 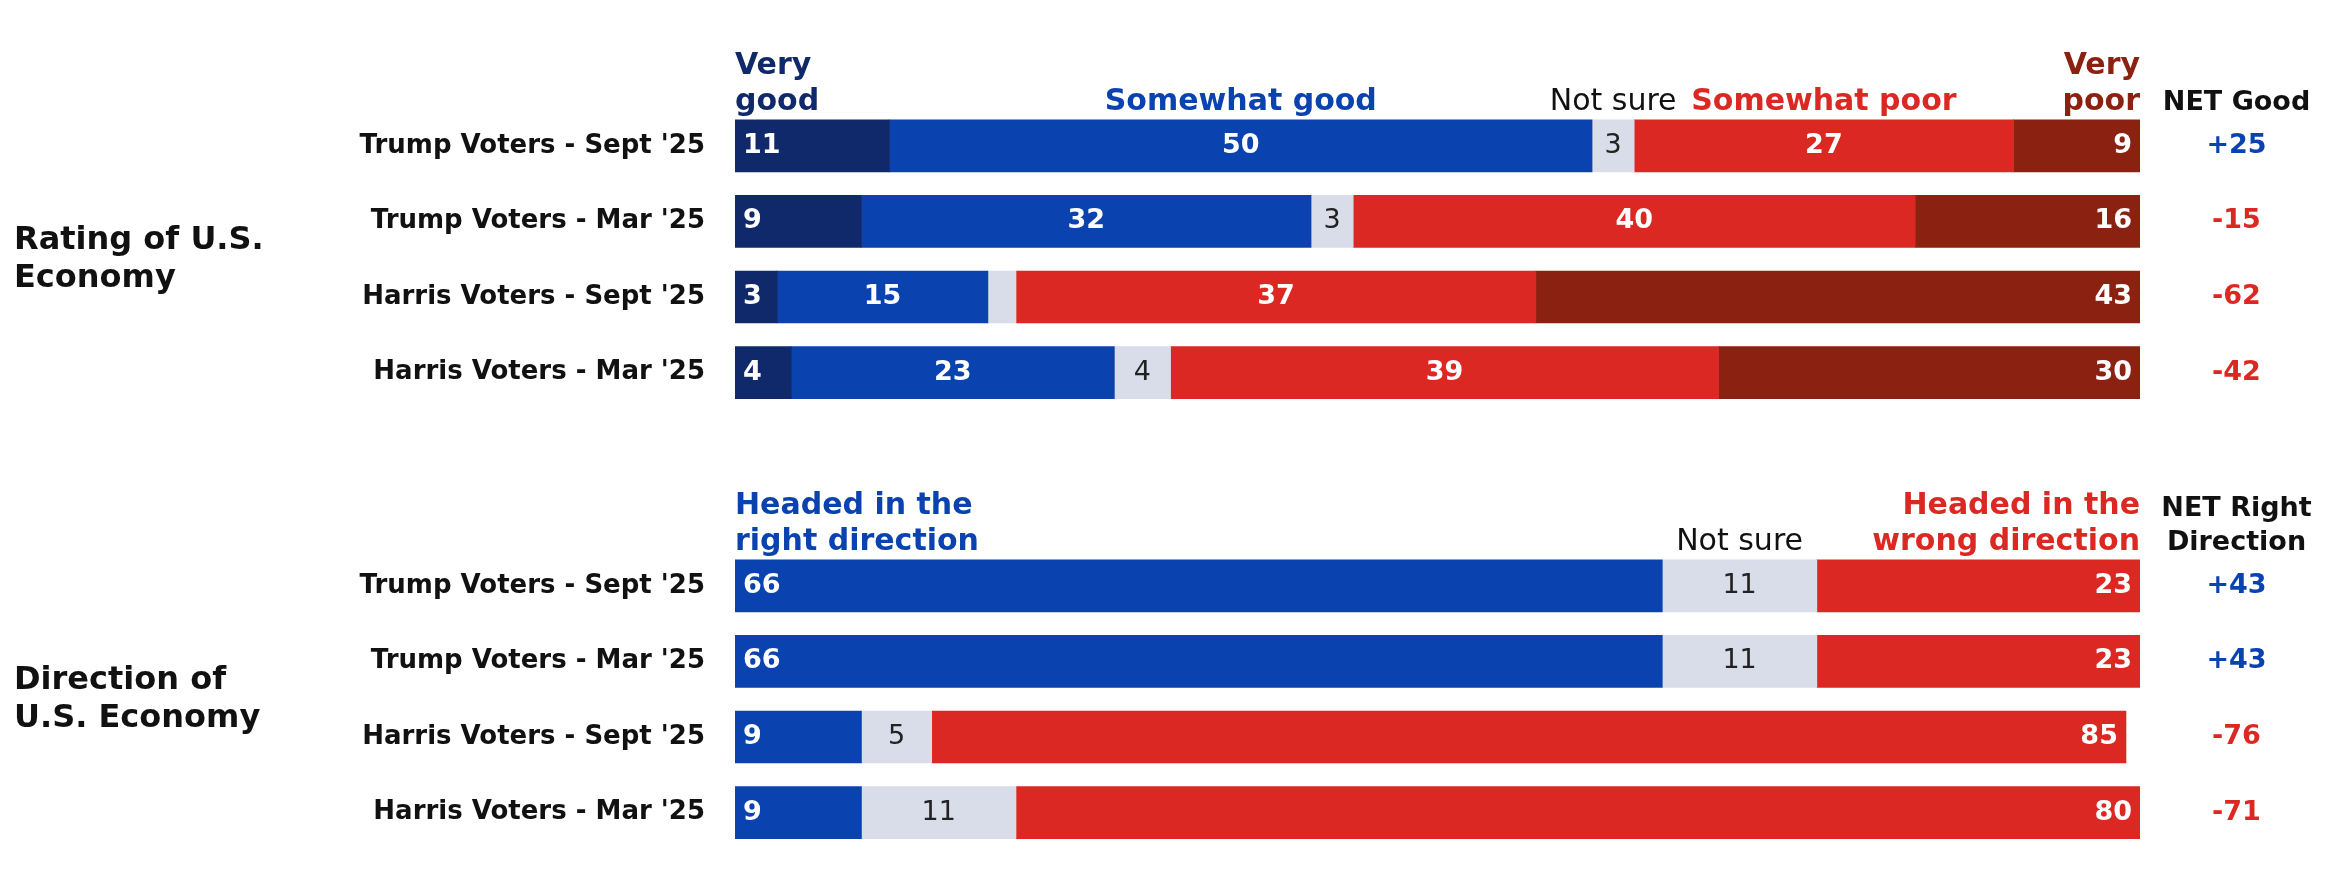 What do you see at coordinates (2113, 810) in the screenshot?
I see `data-label: 80` at bounding box center [2113, 810].